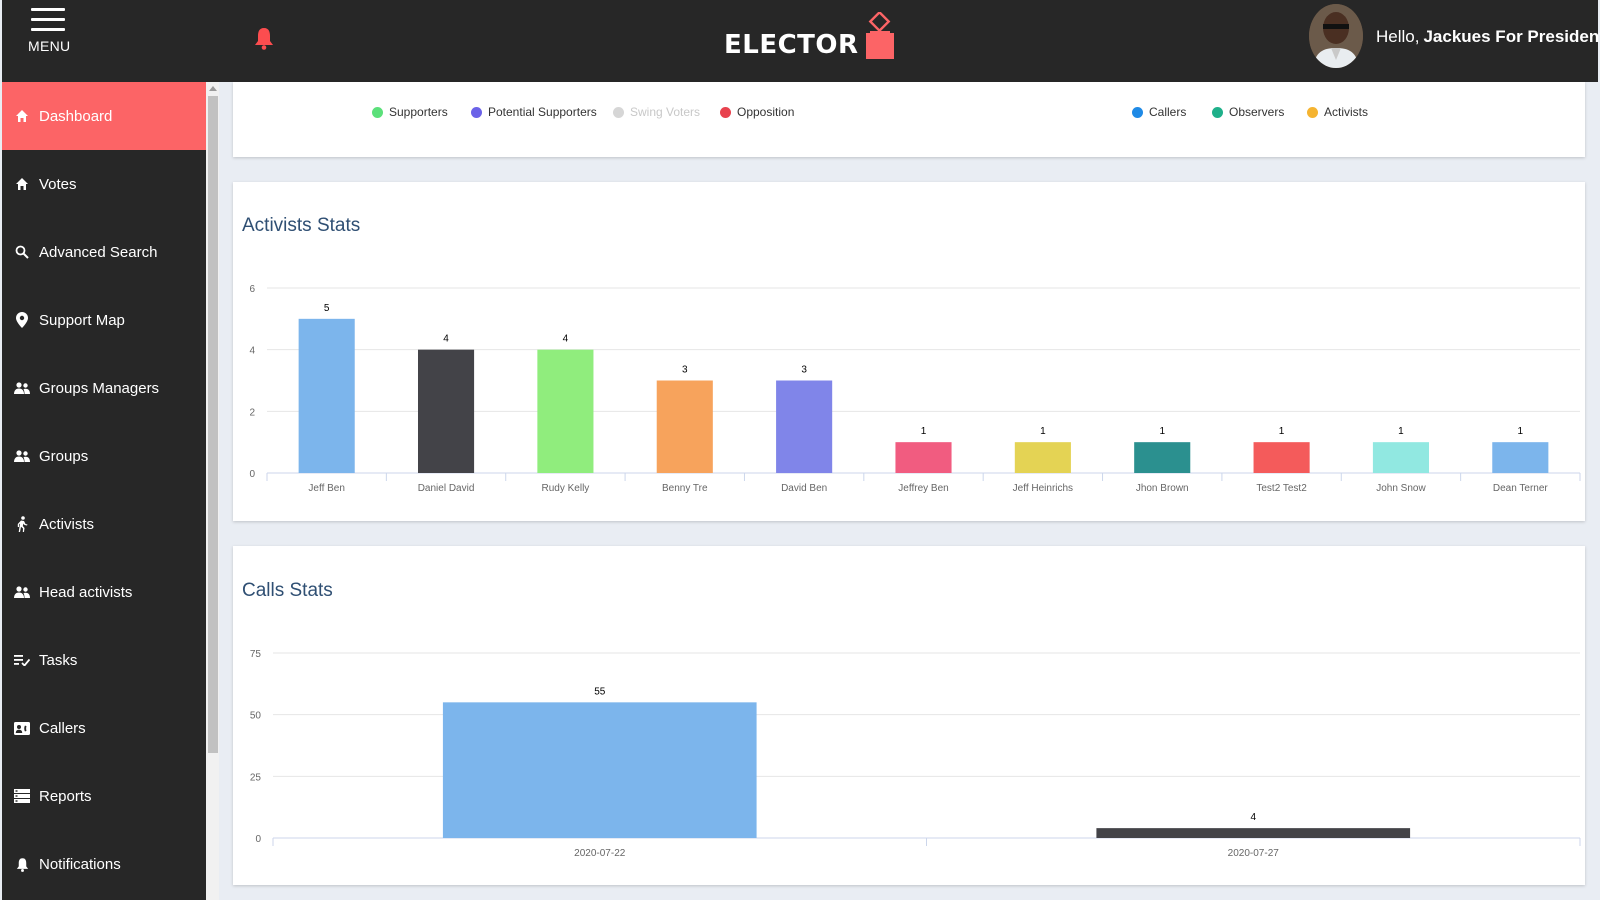  What do you see at coordinates (80, 864) in the screenshot?
I see `sidebar-item-label: Notifications` at bounding box center [80, 864].